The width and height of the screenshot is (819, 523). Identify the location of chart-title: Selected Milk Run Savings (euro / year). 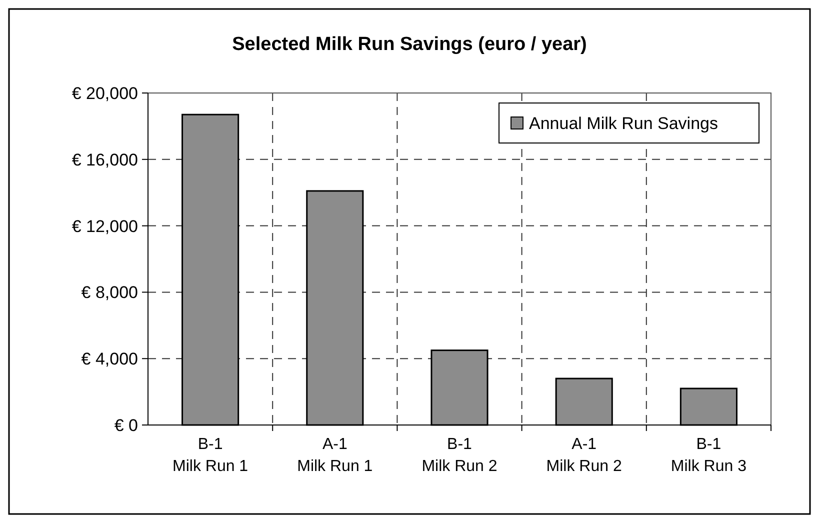
(409, 44).